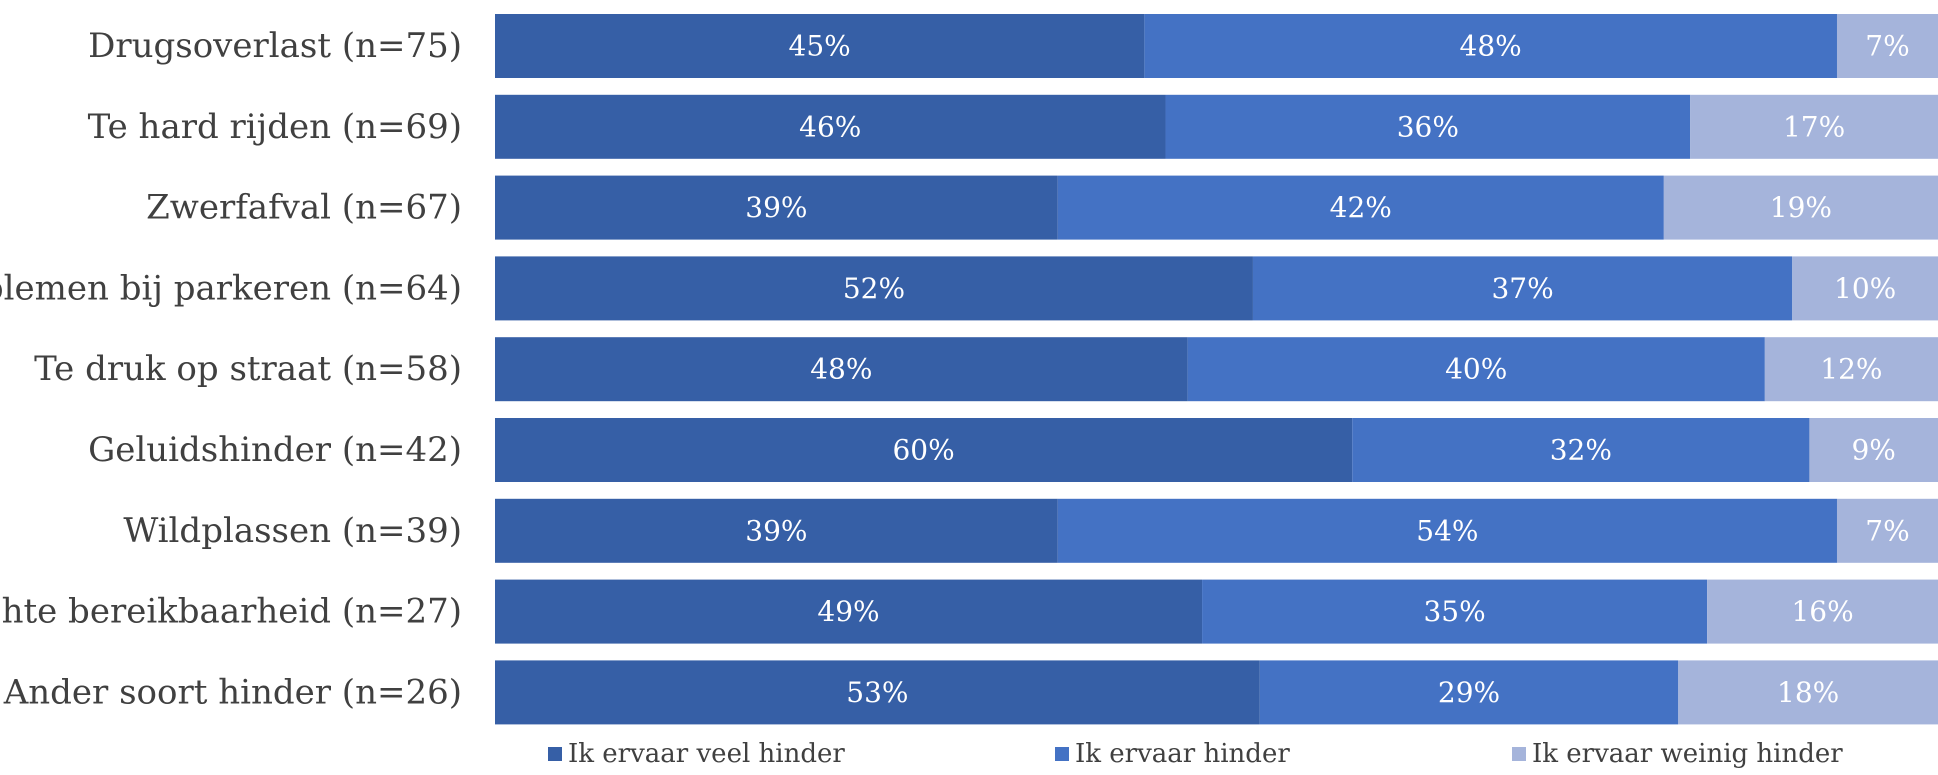 The height and width of the screenshot is (775, 1938). Describe the element at coordinates (232, 692) in the screenshot. I see `category-label: Ander soort hinder (n=26)` at that location.